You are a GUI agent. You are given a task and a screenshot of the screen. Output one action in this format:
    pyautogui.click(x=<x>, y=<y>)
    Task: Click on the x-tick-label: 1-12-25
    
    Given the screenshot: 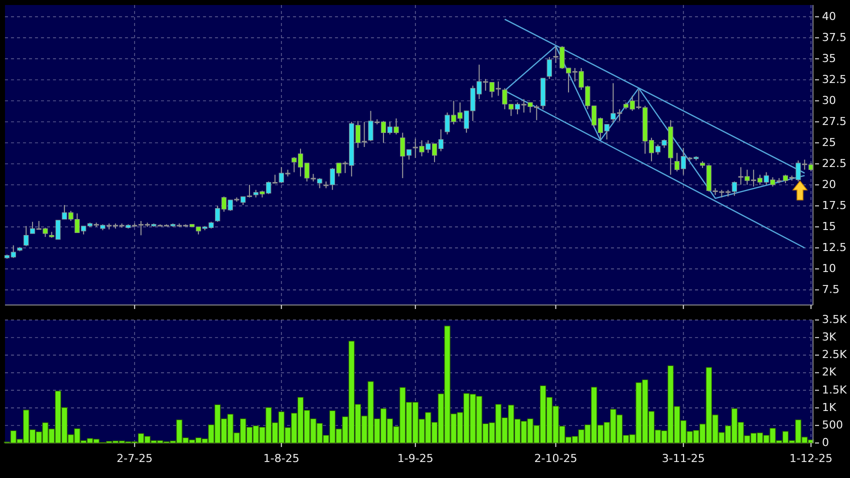 What is the action you would take?
    pyautogui.click(x=811, y=458)
    